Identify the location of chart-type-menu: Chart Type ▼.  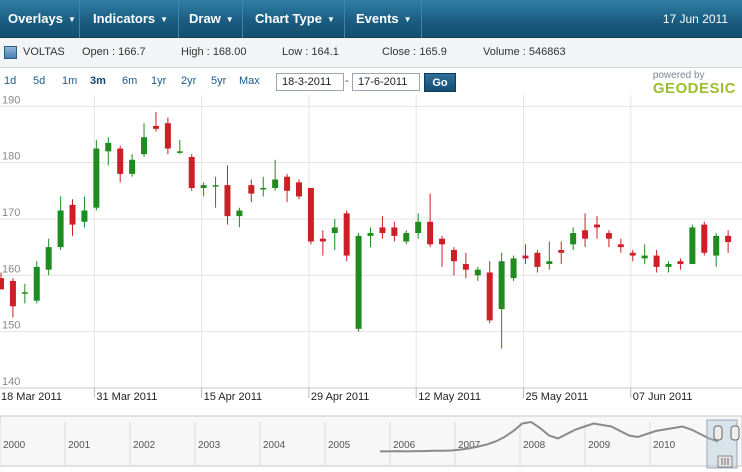
(296, 19).